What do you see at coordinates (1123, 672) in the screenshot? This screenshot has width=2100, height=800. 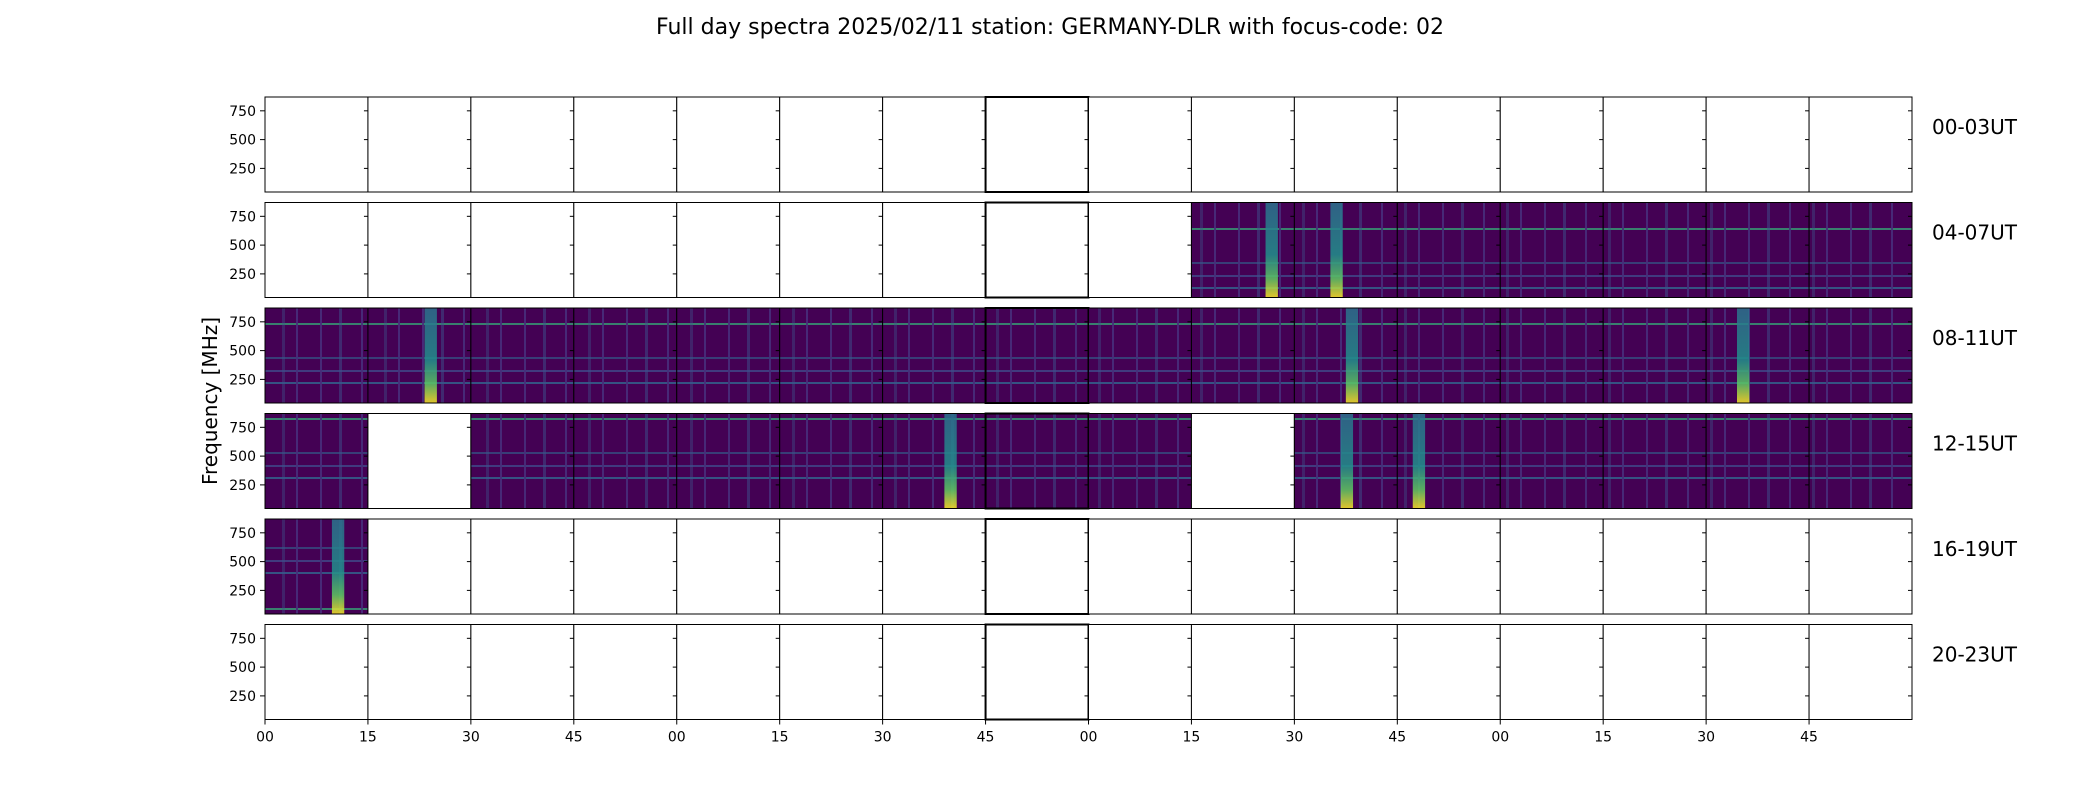 I see `row-20-23UT: 250 500 750 20-23UT` at bounding box center [1123, 672].